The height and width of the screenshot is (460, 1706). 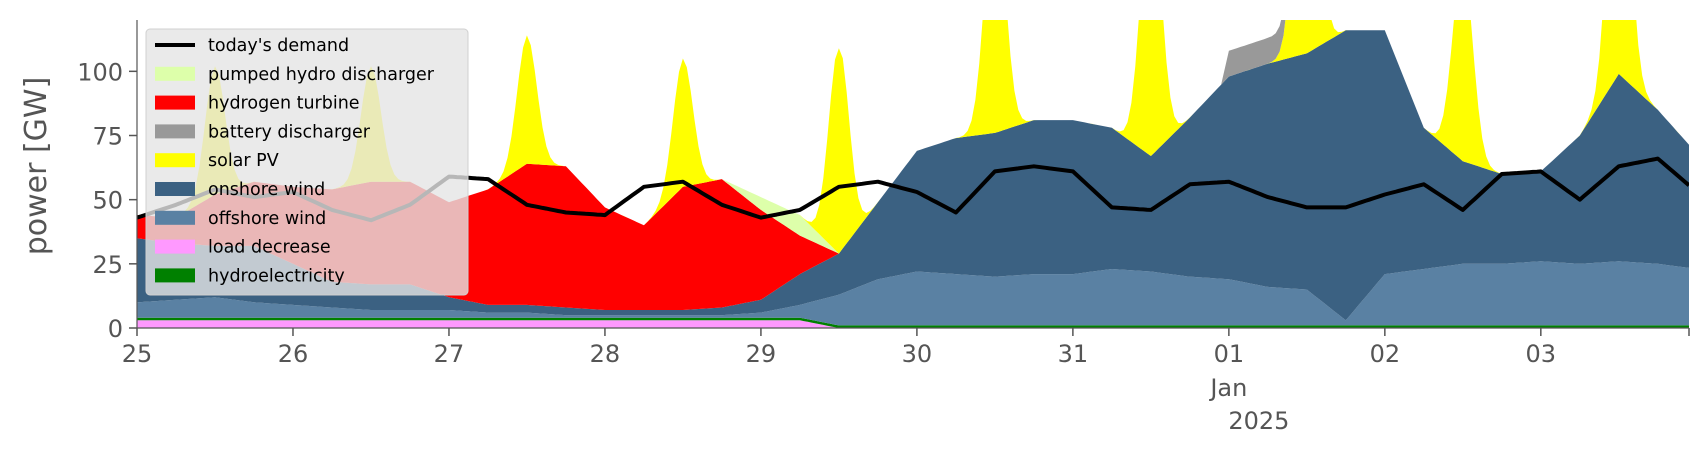 I want to click on y-tick-label: 75, so click(x=107, y=137).